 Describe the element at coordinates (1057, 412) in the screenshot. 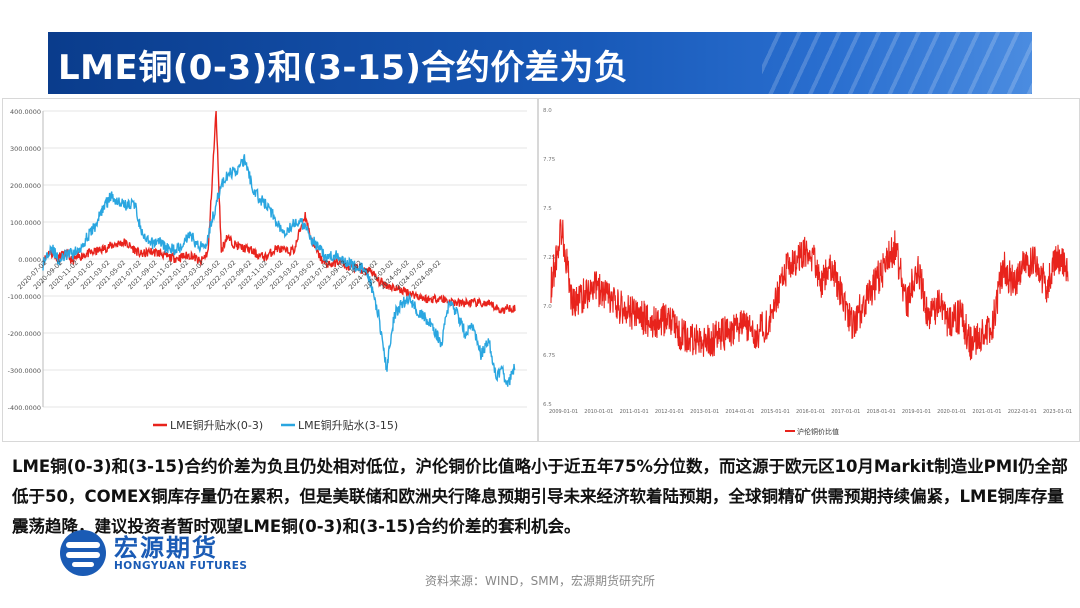

I see `x-tick-label: 2023-01-01` at that location.